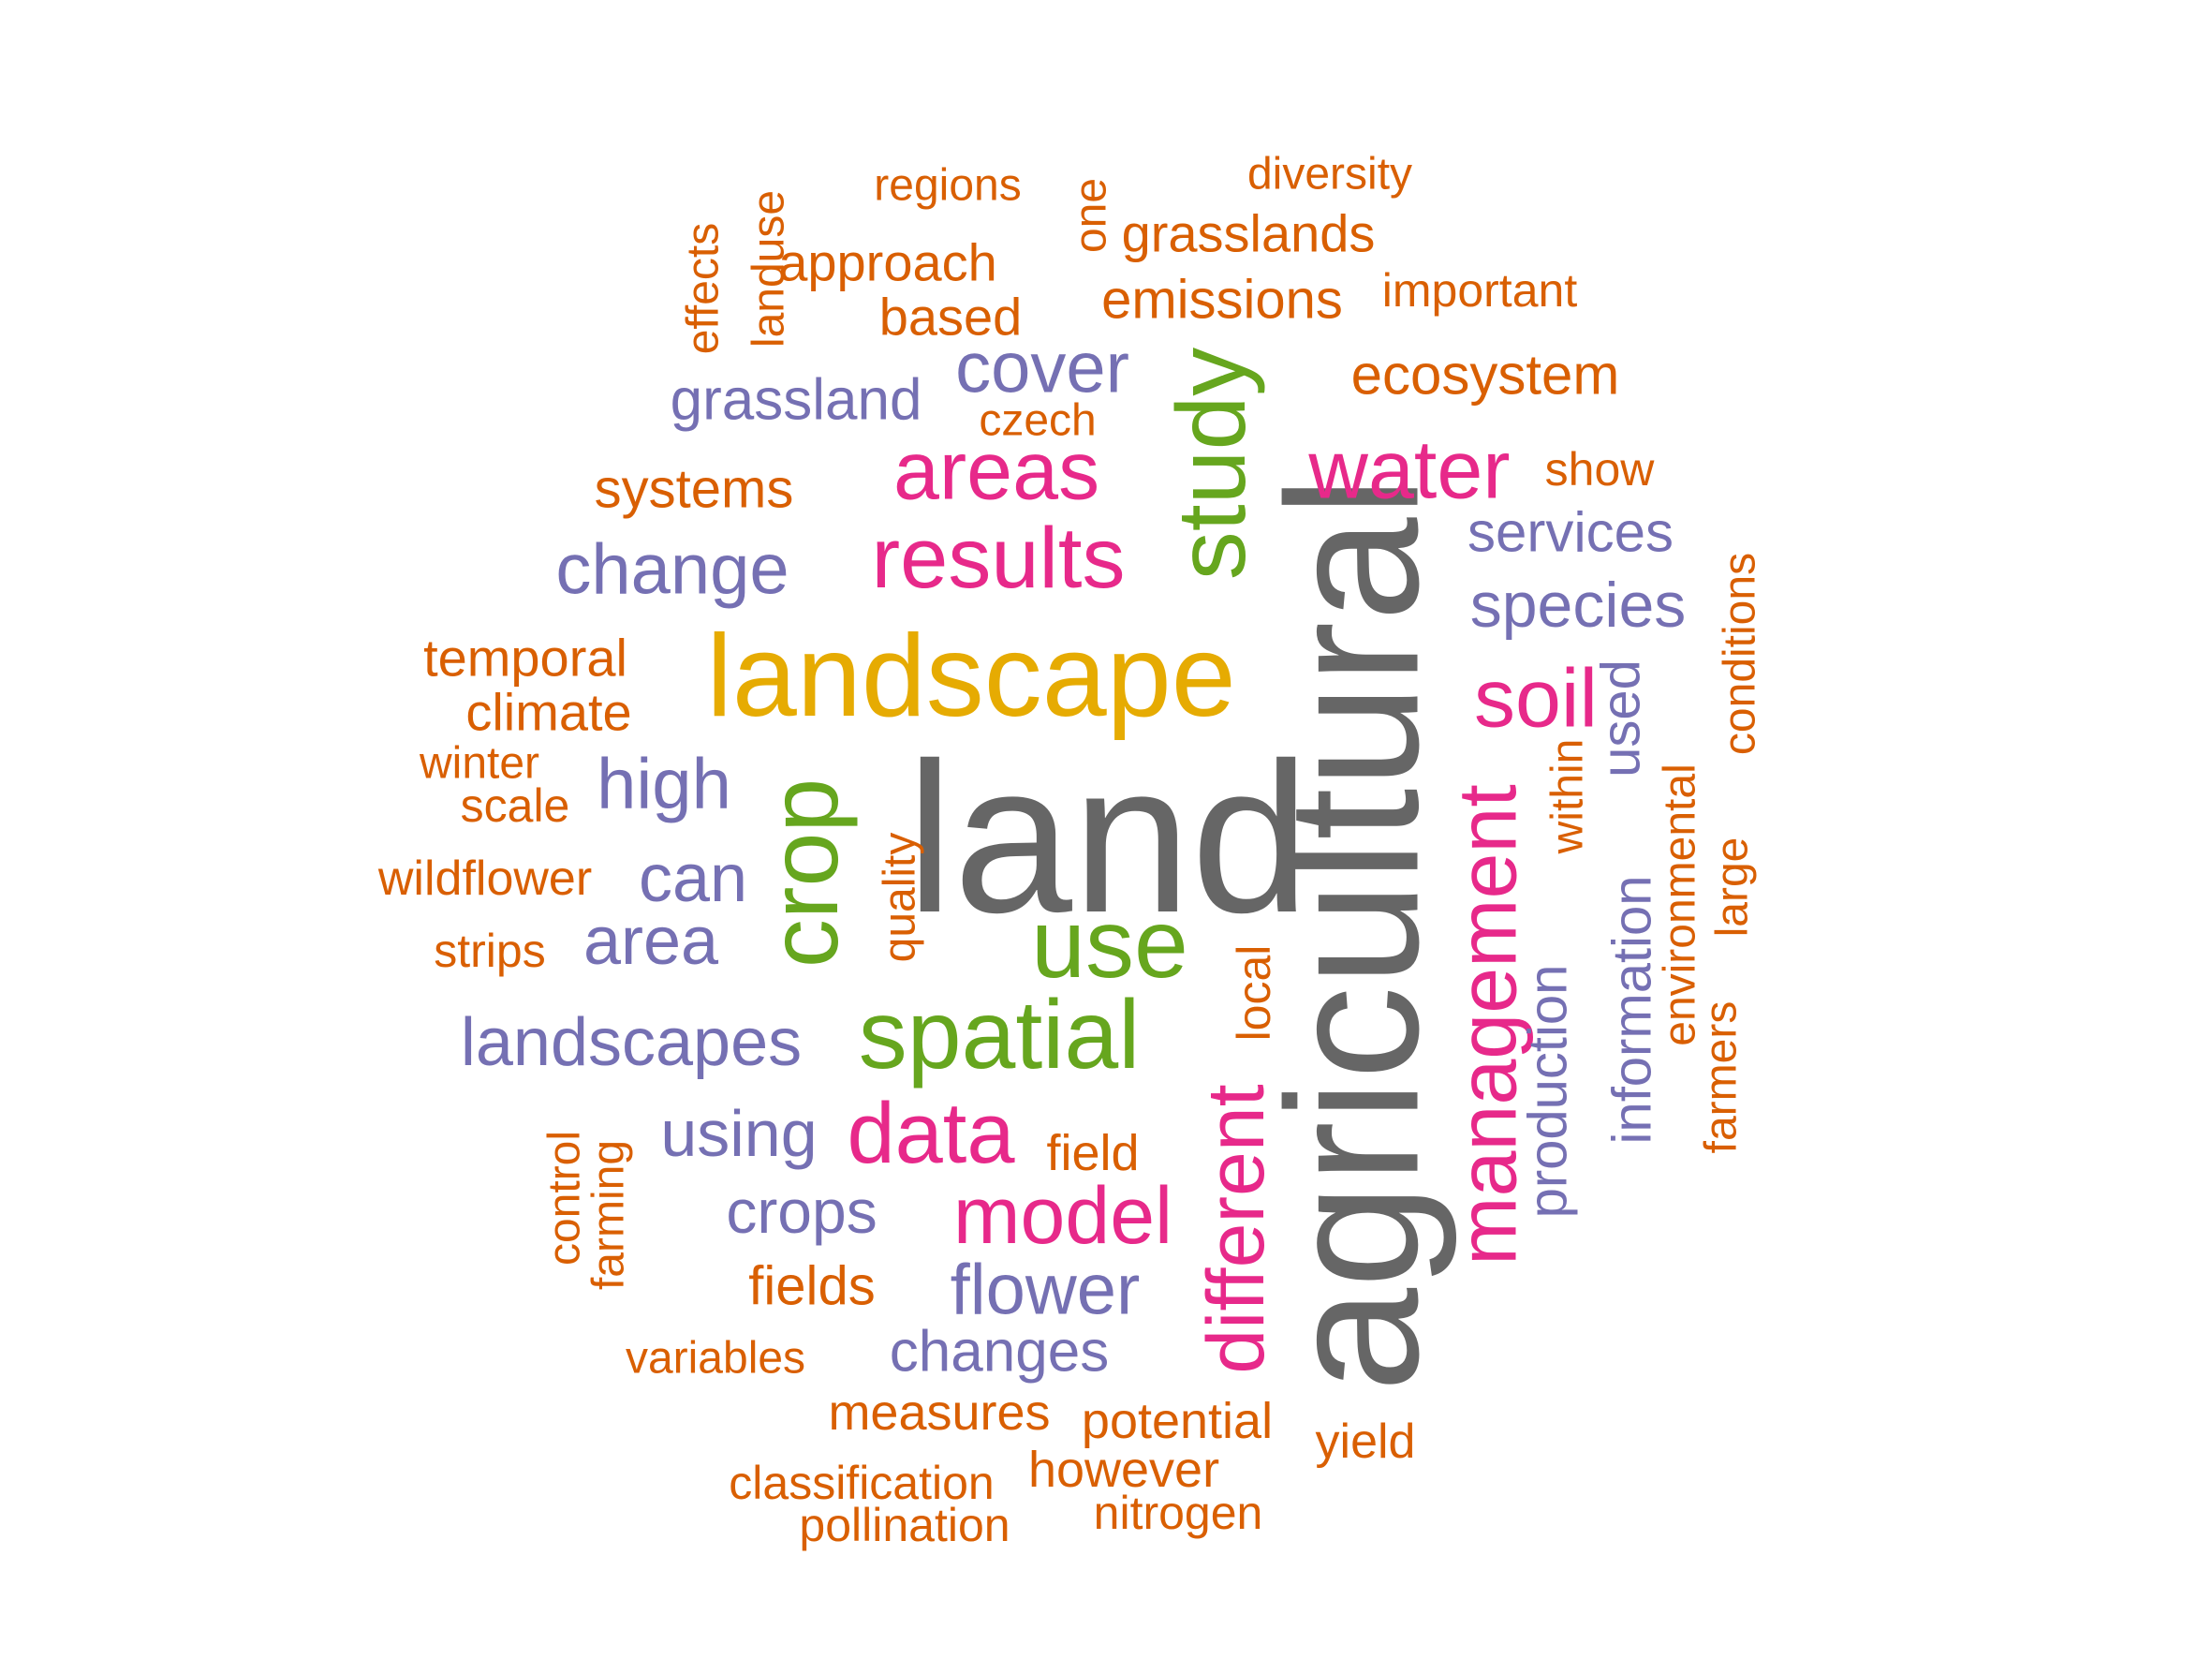 The image size is (2212, 1659). I want to click on word-conditions: conditions, so click(1740, 654).